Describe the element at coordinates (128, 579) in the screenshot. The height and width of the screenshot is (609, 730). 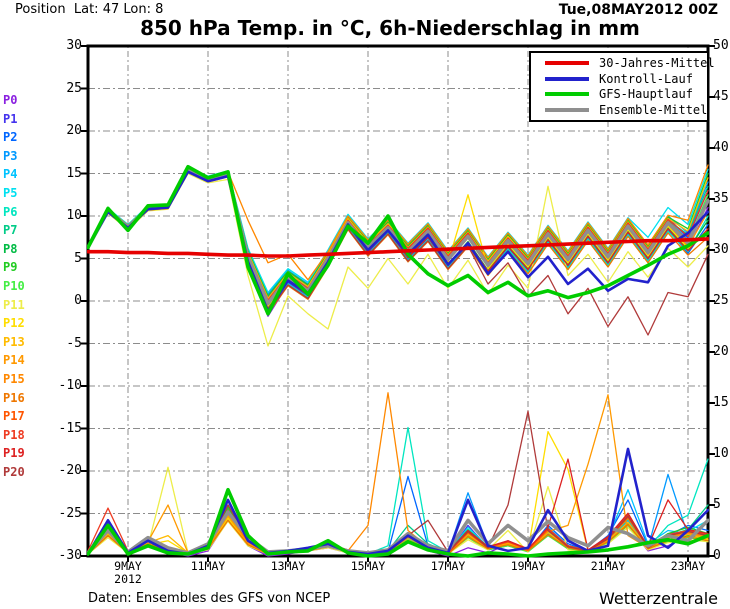
I see `x-tick-year-label: 2012` at that location.